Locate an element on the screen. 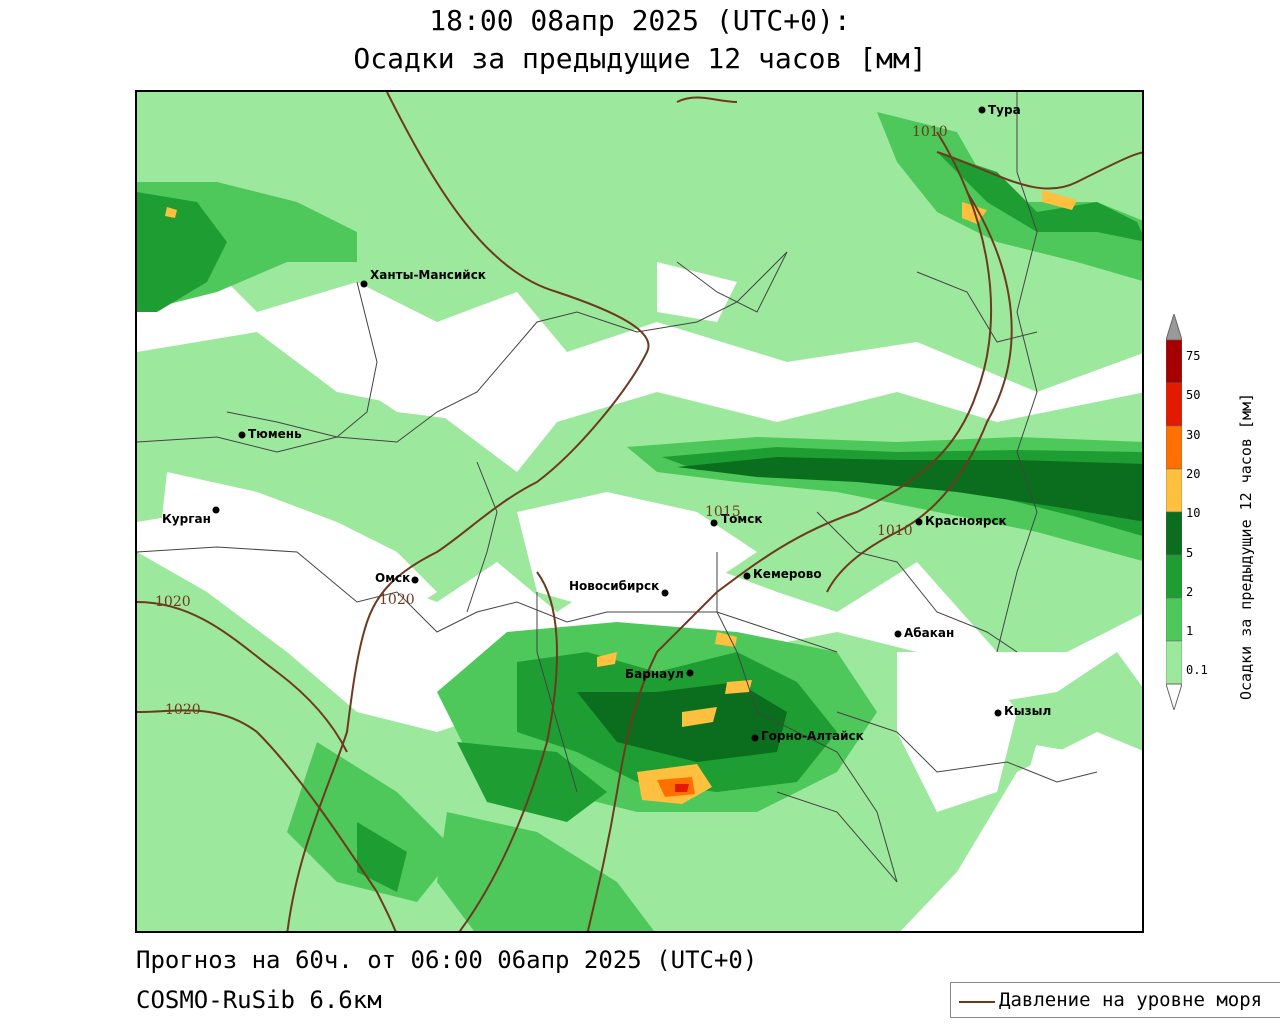 This screenshot has width=1280, height=1024. isobar-label: 1015 is located at coordinates (723, 512).